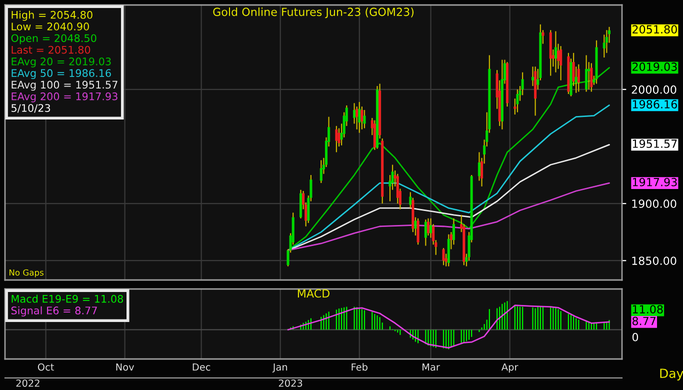  Describe the element at coordinates (654, 260) in the screenshot. I see `y-tick-label: 1850.00` at that location.